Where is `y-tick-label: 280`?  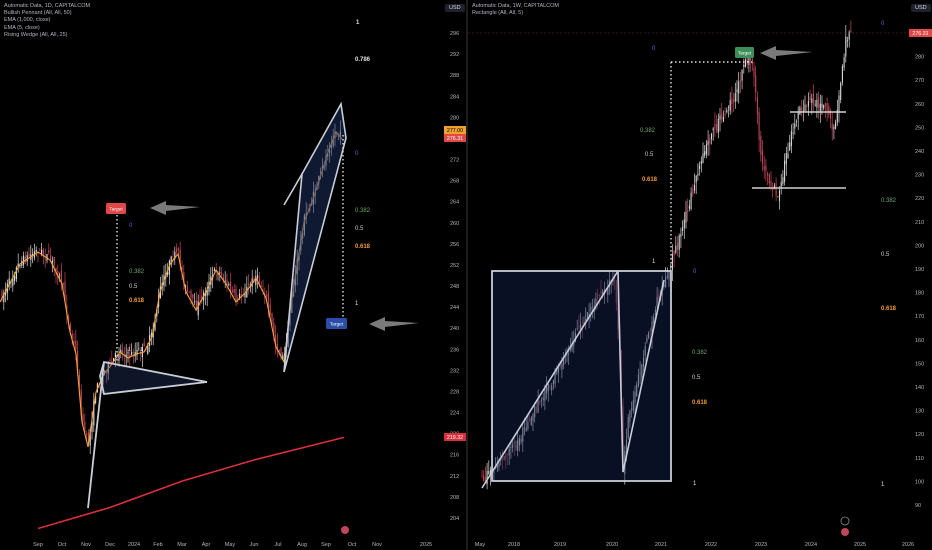 y-tick-label: 280 is located at coordinates (454, 118).